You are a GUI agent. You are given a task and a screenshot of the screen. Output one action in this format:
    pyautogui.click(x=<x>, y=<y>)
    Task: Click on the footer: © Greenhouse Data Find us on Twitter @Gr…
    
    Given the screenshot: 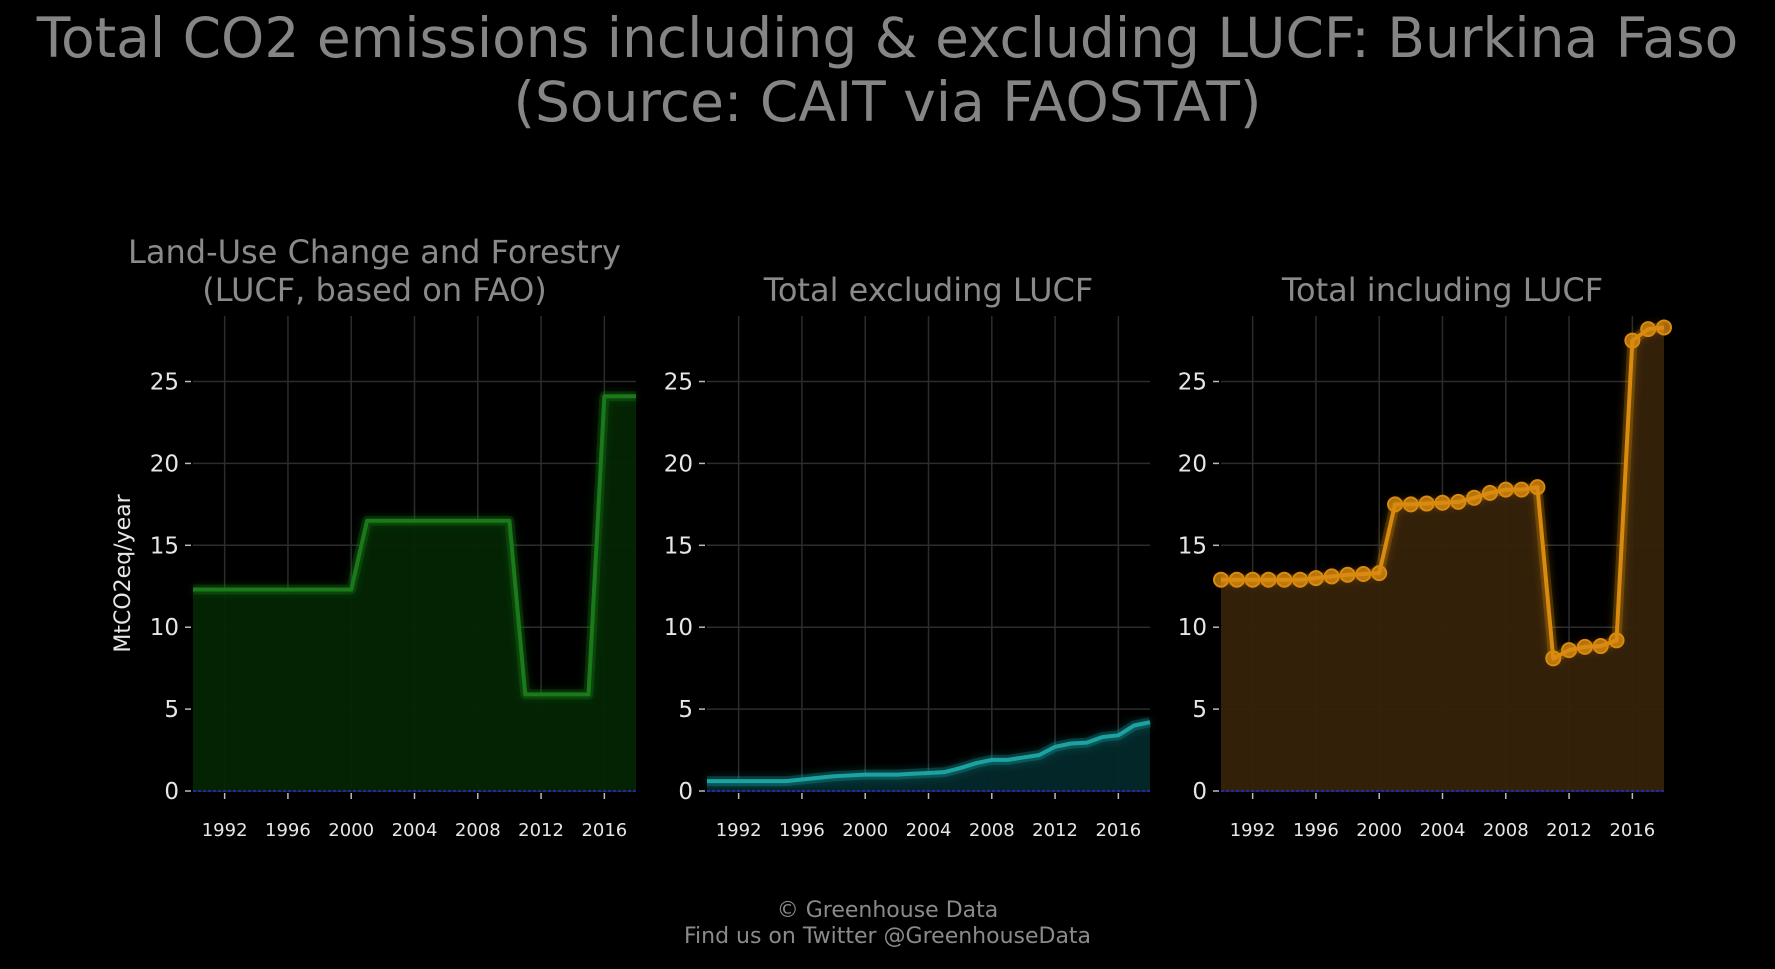 What is the action you would take?
    pyautogui.click(x=887, y=924)
    